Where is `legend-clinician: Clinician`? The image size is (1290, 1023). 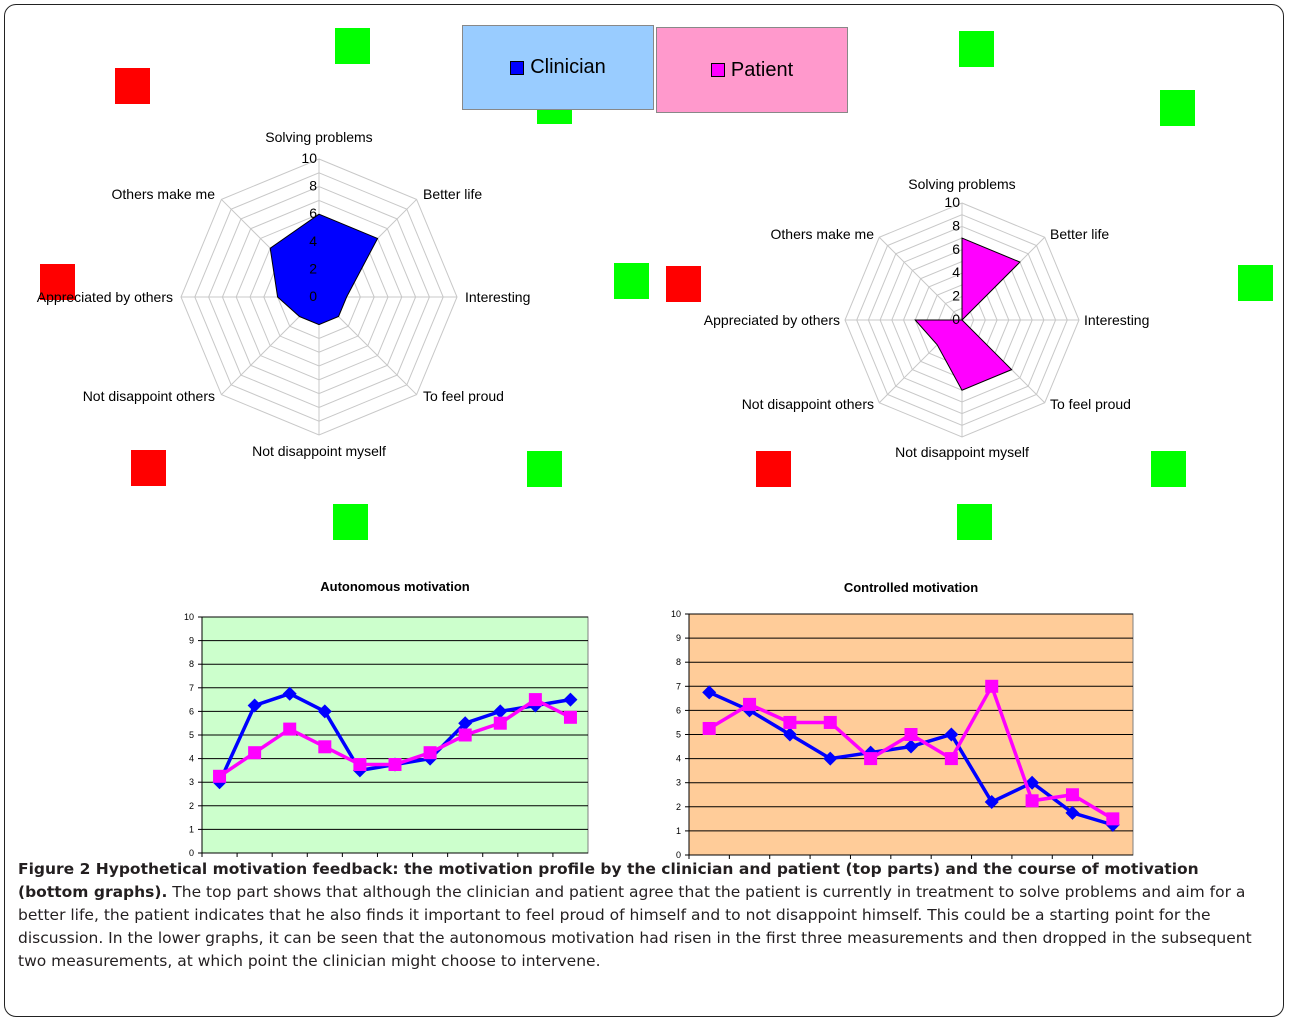
legend-clinician: Clinician is located at coordinates (558, 67).